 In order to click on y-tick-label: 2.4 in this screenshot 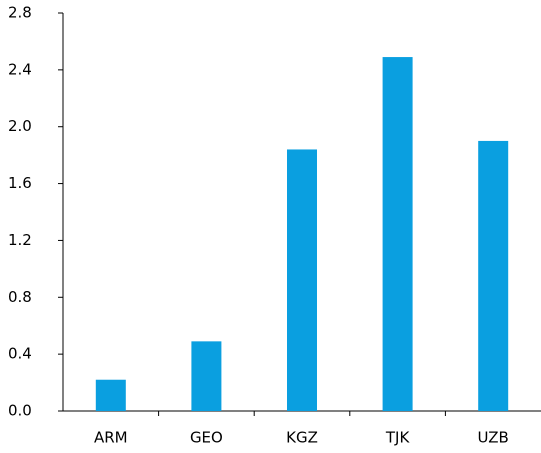, I will do `click(20, 69)`.